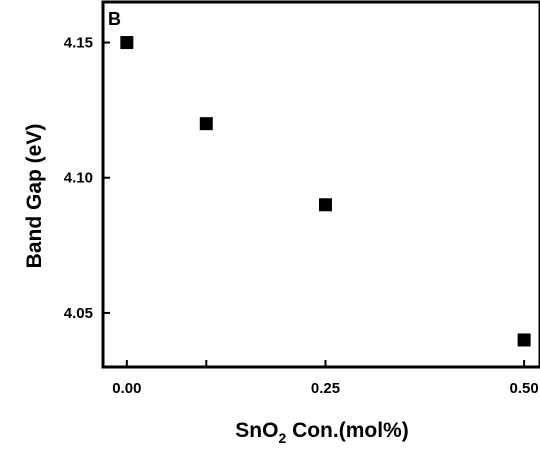 The width and height of the screenshot is (540, 451). I want to click on x-tick-label-2: 0.25, so click(325, 388).